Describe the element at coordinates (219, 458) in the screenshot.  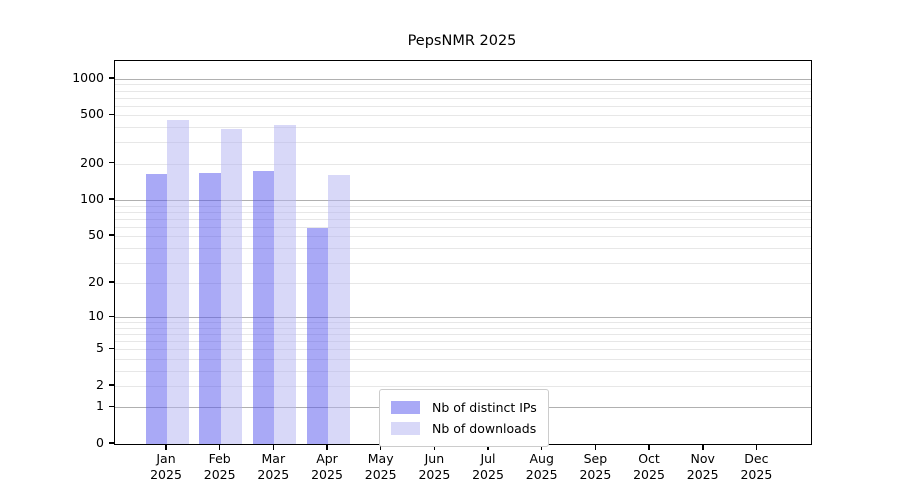
I see `x-tick-label-month: Feb` at that location.